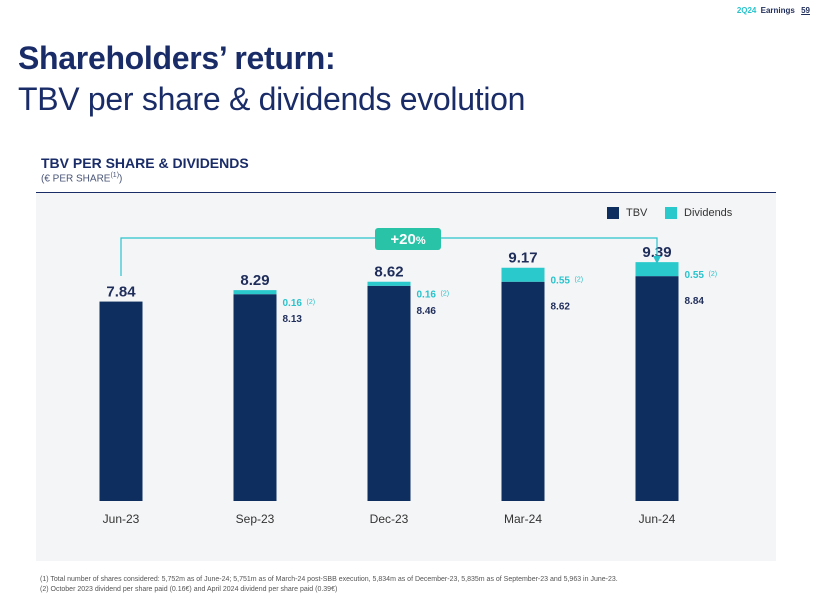 The height and width of the screenshot is (615, 820). I want to click on report-code: 2Q24, so click(746, 10).